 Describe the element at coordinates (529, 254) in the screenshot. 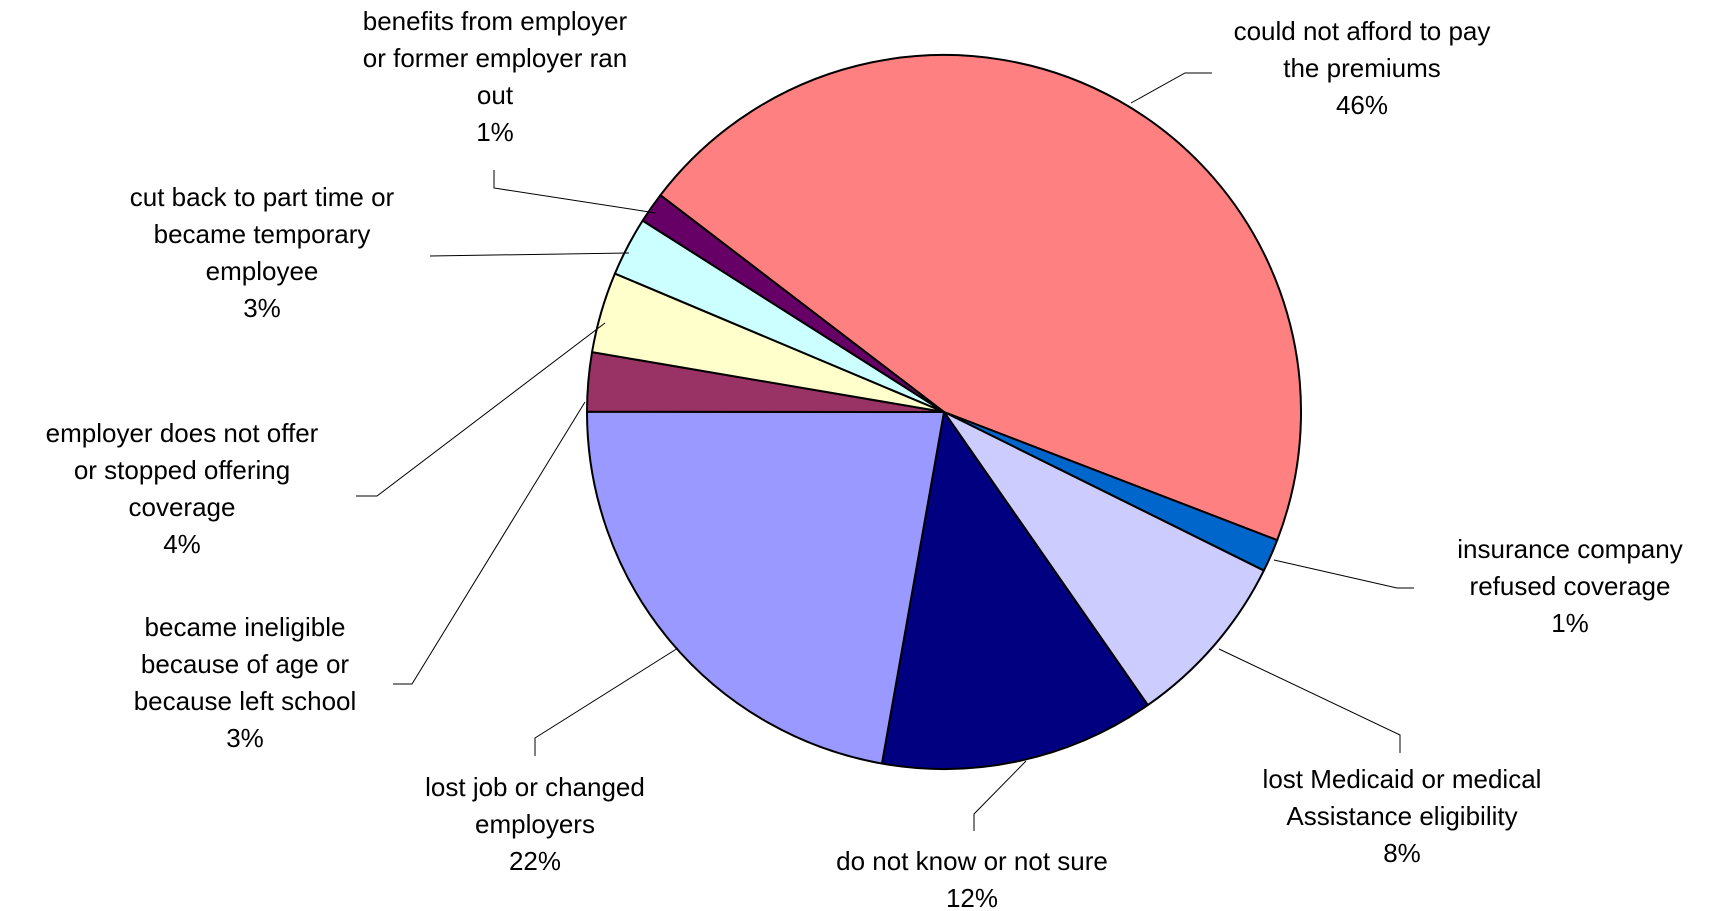

I see `leader-line-part-time` at that location.